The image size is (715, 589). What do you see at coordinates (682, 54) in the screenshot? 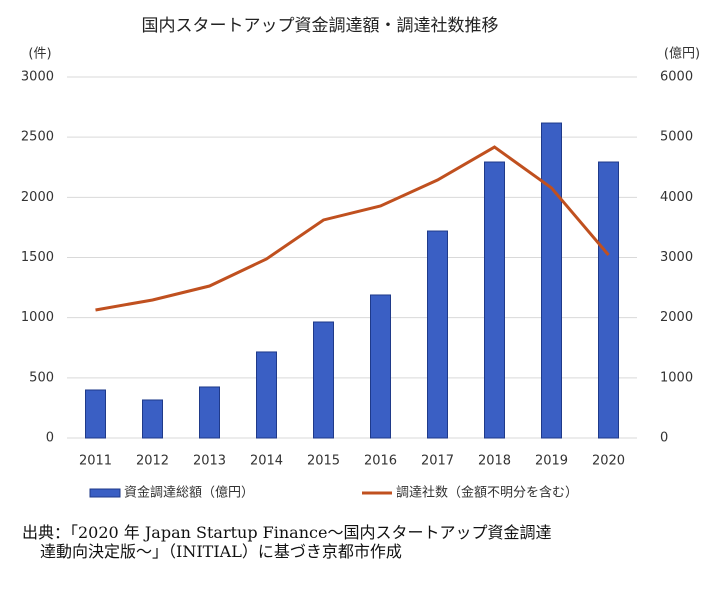
I see `y2-axis-label: (億円)` at bounding box center [682, 54].